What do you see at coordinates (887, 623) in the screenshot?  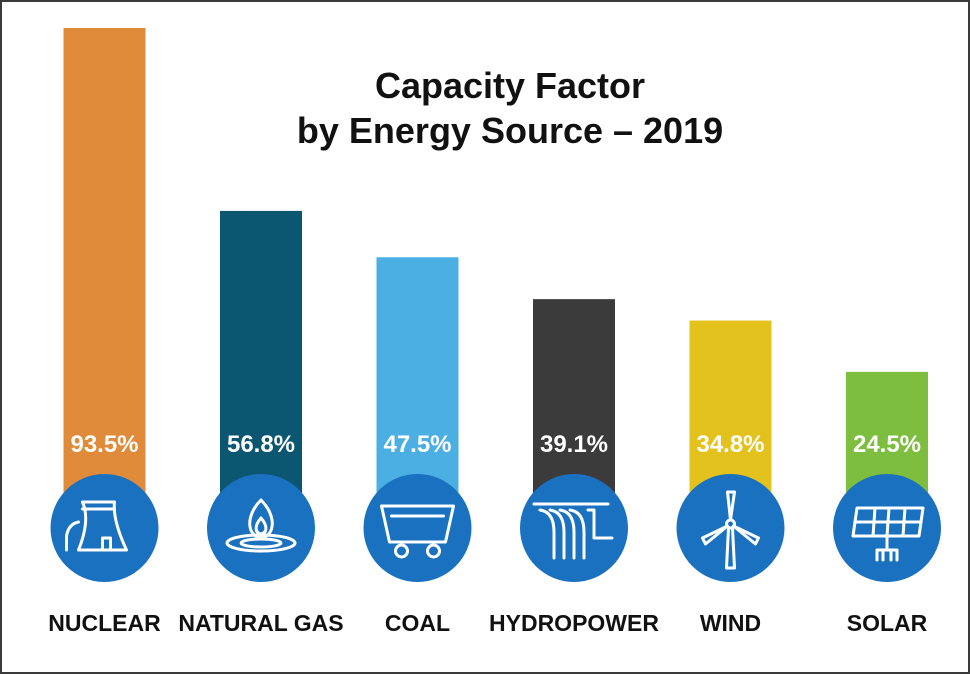 I see `category-label-solar: SOLAR` at bounding box center [887, 623].